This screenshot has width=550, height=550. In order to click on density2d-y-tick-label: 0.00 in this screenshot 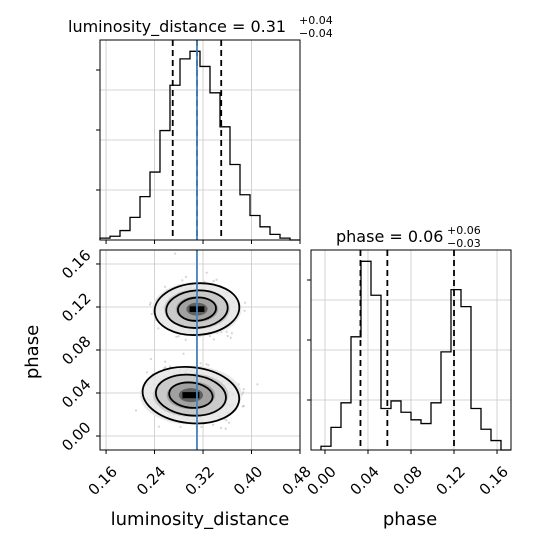, I will do `click(76, 436)`.